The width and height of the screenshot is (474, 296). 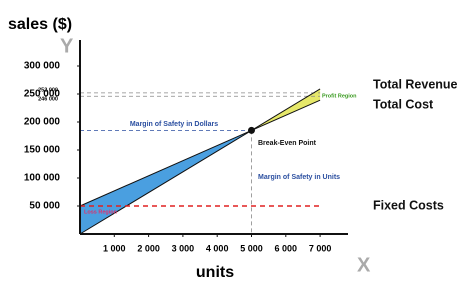 What do you see at coordinates (101, 212) in the screenshot?
I see `loss-region-label: Loss Region` at bounding box center [101, 212].